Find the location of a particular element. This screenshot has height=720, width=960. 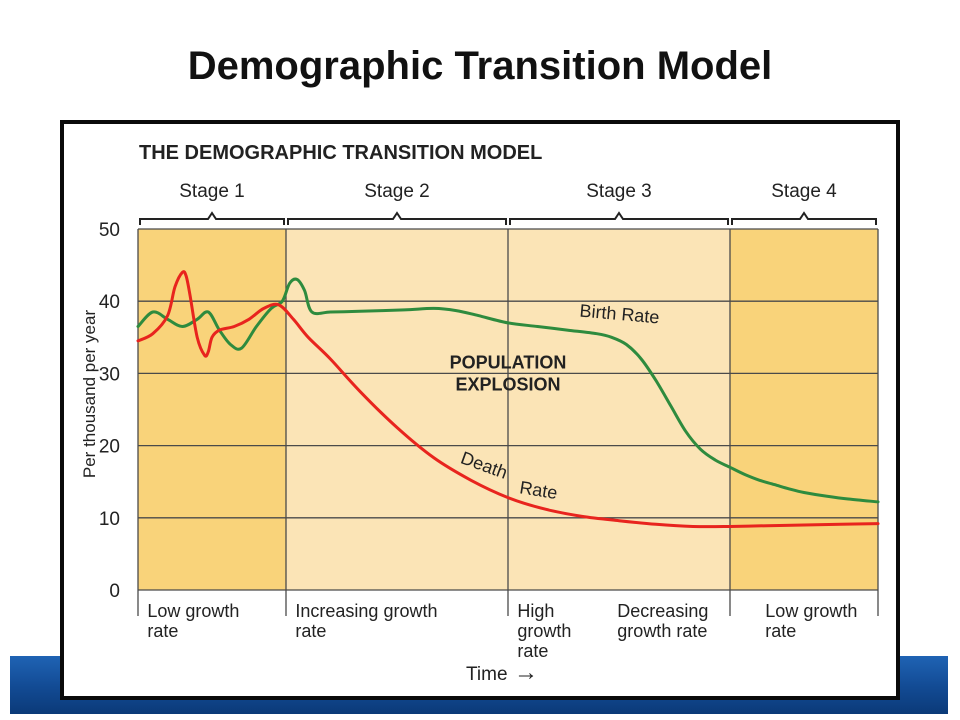

stage-3-label: Stage 3 is located at coordinates (619, 191).